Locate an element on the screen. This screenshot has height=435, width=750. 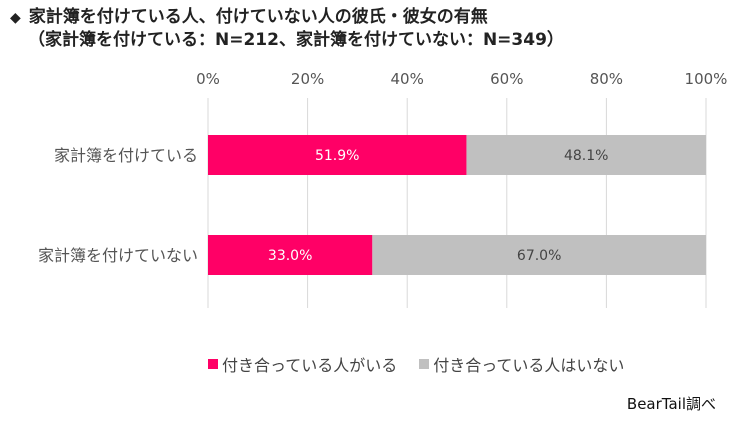
legend-item-no-partner: 付き合っている人はいない is located at coordinates (521, 364).